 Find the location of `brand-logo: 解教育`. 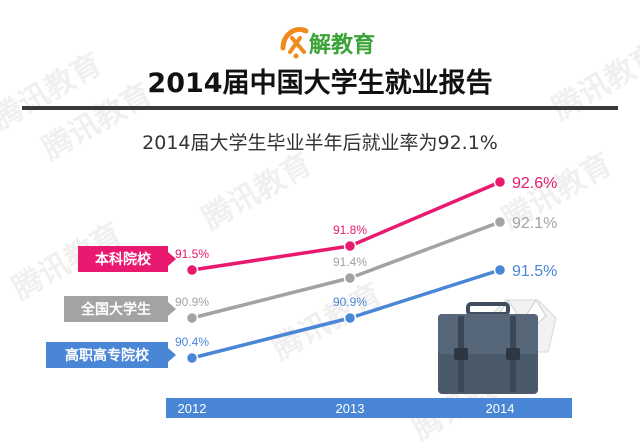

brand-logo: 解教育 is located at coordinates (327, 43).